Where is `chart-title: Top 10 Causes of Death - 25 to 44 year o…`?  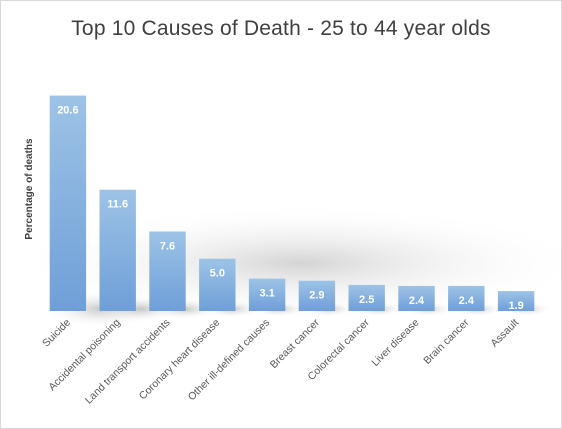
chart-title: Top 10 Causes of Death - 25 to 44 year o… is located at coordinates (281, 28).